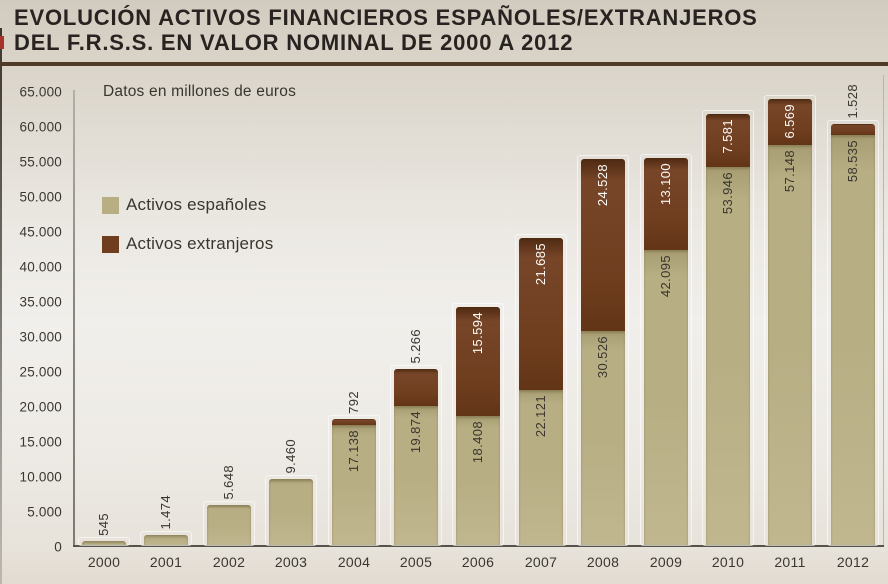 This screenshot has width=888, height=584. What do you see at coordinates (229, 525) in the screenshot?
I see `bar-segment-espanoles-2002` at bounding box center [229, 525].